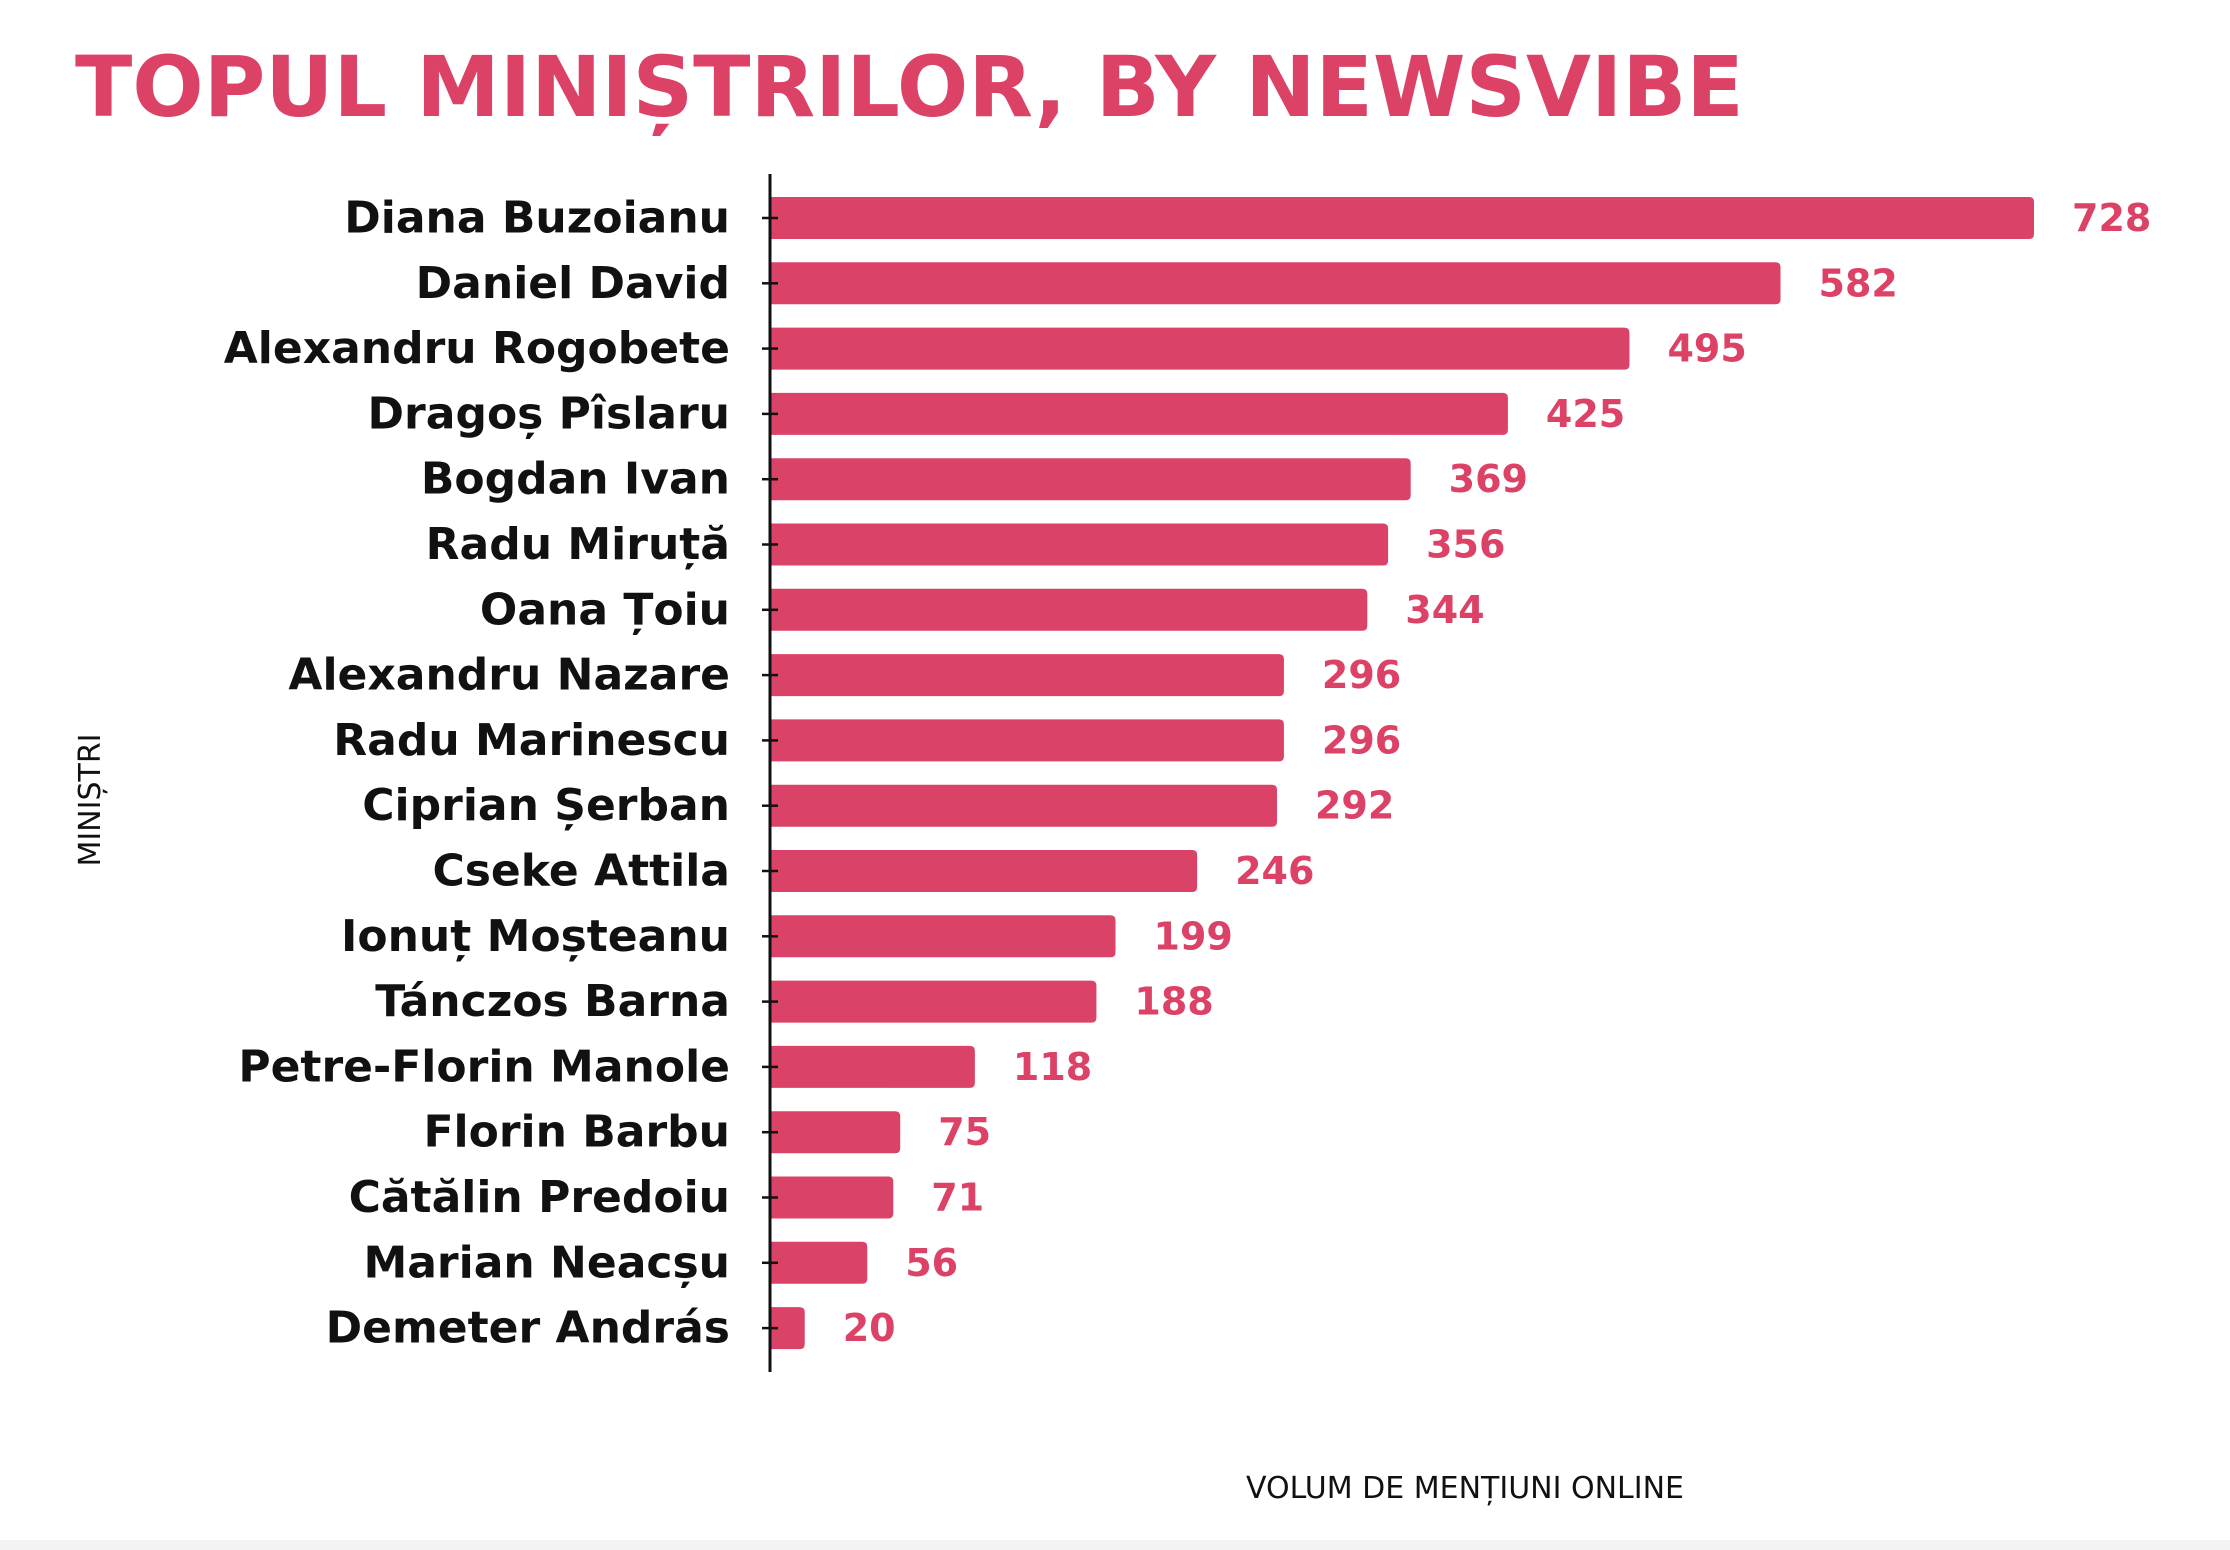 Image resolution: width=2230 pixels, height=1550 pixels. I want to click on category-label: Diana Buzoianu, so click(537, 218).